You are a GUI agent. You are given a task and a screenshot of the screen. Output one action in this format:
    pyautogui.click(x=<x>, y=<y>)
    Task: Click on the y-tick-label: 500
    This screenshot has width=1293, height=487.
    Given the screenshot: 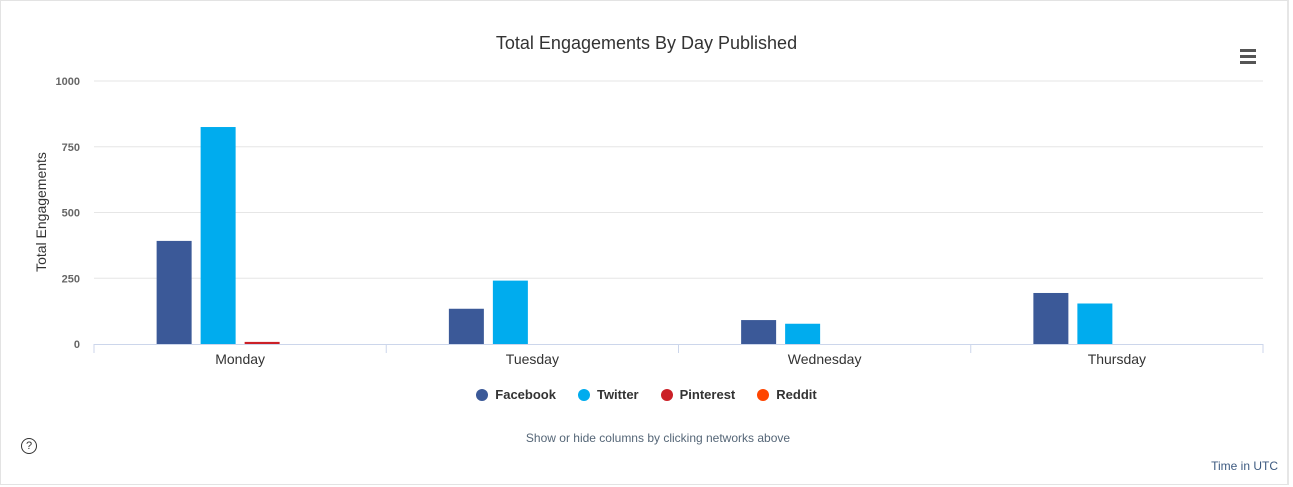 What is the action you would take?
    pyautogui.click(x=71, y=214)
    